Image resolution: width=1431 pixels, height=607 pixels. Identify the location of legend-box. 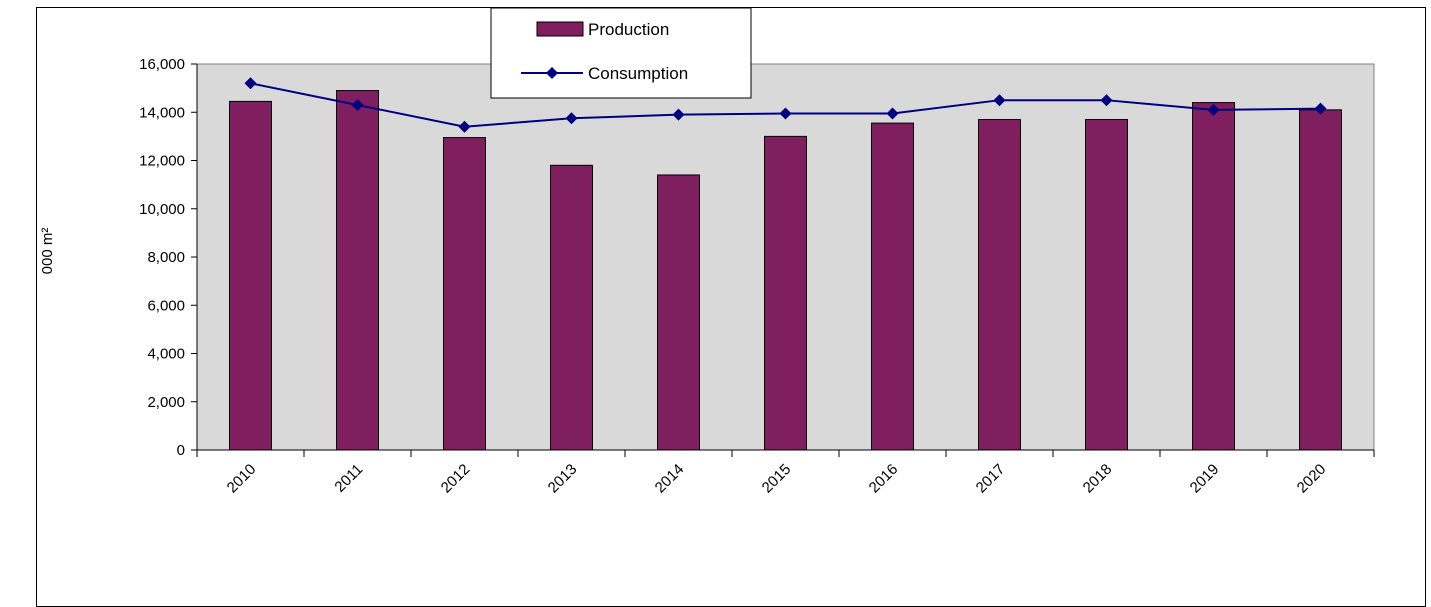
(621, 53).